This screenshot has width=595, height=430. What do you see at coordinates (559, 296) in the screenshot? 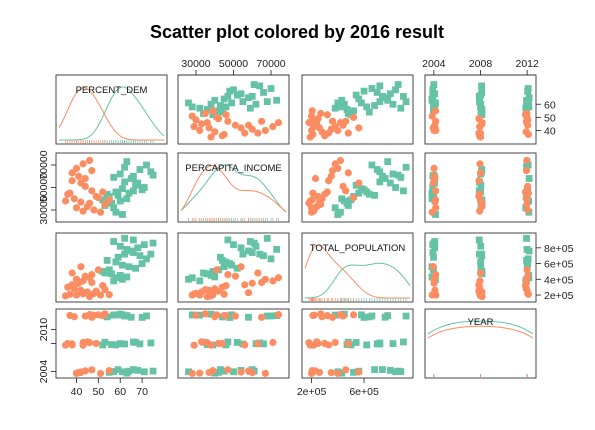
I see `tick-label-right: 2e+05` at bounding box center [559, 296].